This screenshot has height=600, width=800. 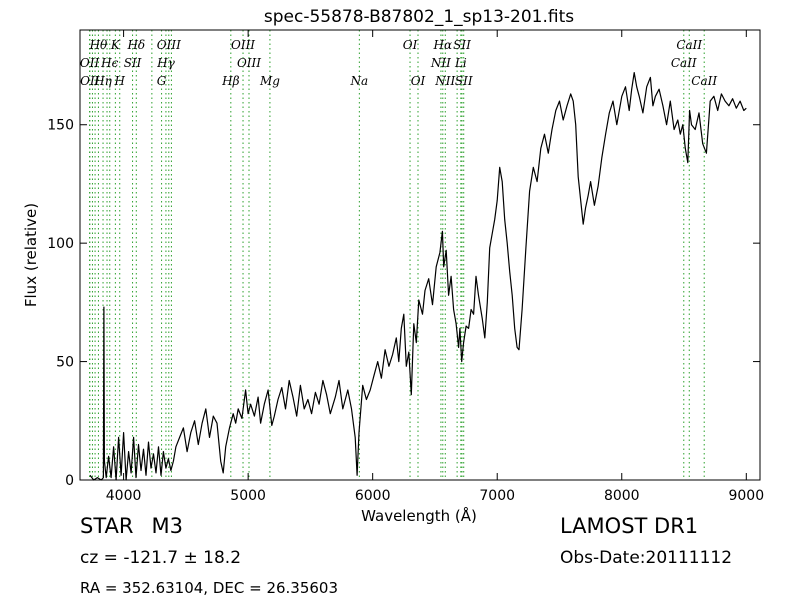 What do you see at coordinates (167, 526) in the screenshot?
I see `subclass-label: M3` at bounding box center [167, 526].